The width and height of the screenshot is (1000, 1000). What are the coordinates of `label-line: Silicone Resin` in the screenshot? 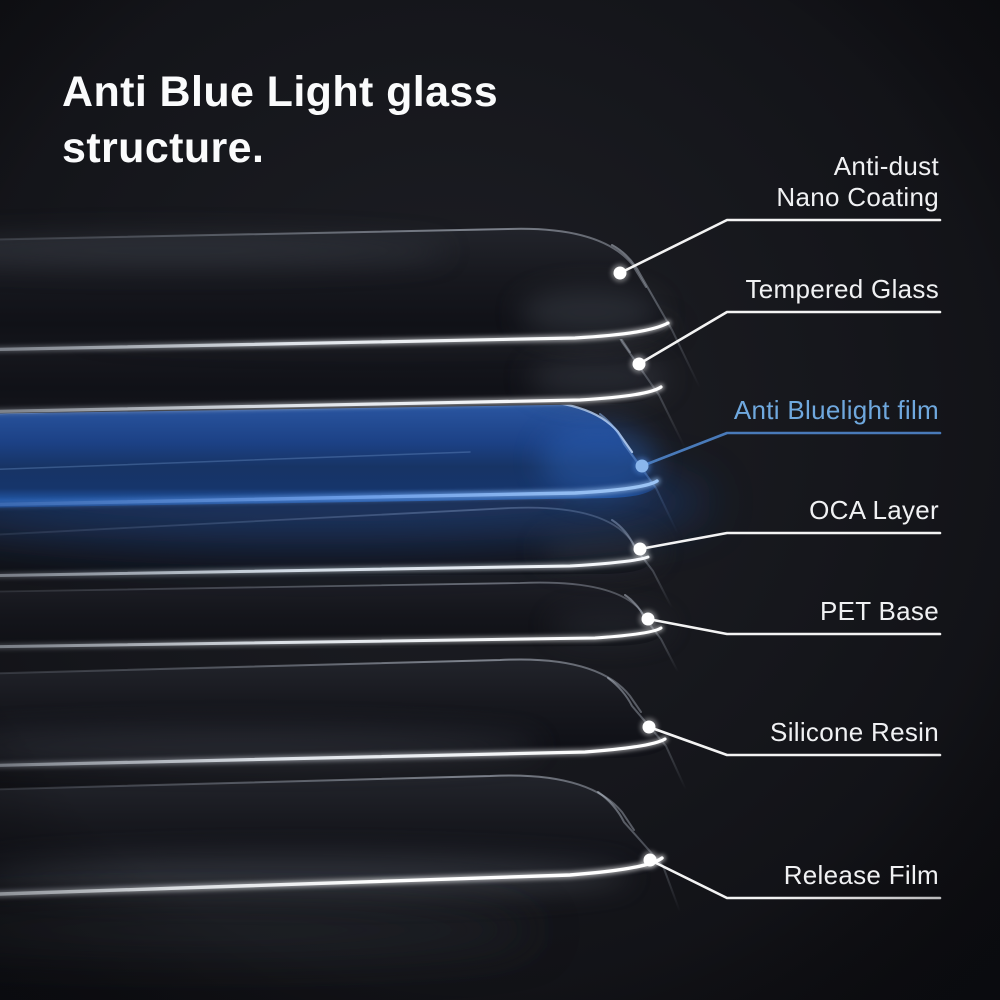 It's located at (854, 732).